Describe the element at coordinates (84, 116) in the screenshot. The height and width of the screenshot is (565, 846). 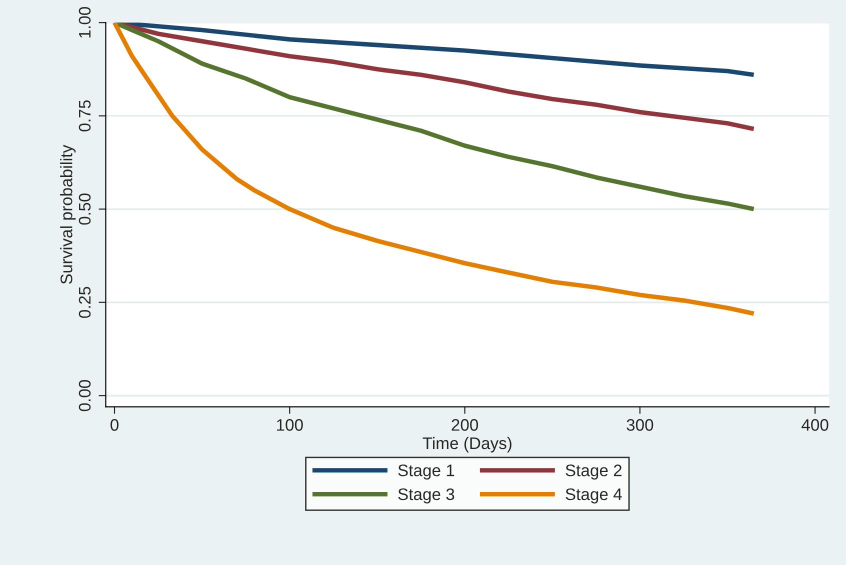
I see `y-tick-label: 0.75` at that location.